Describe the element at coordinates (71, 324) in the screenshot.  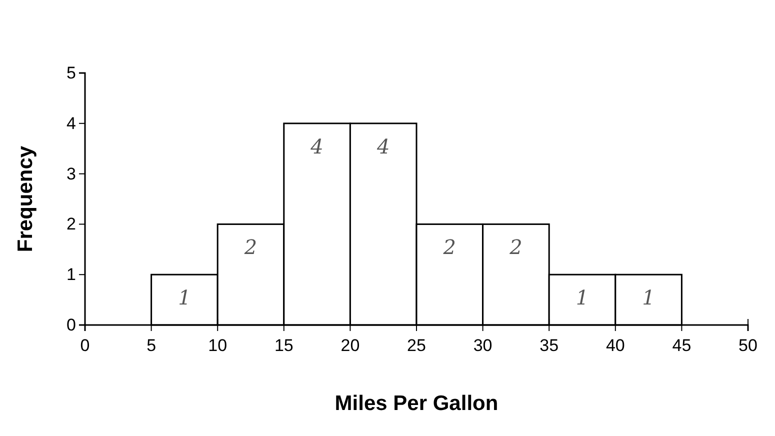
I see `y-tick-label: 0` at that location.